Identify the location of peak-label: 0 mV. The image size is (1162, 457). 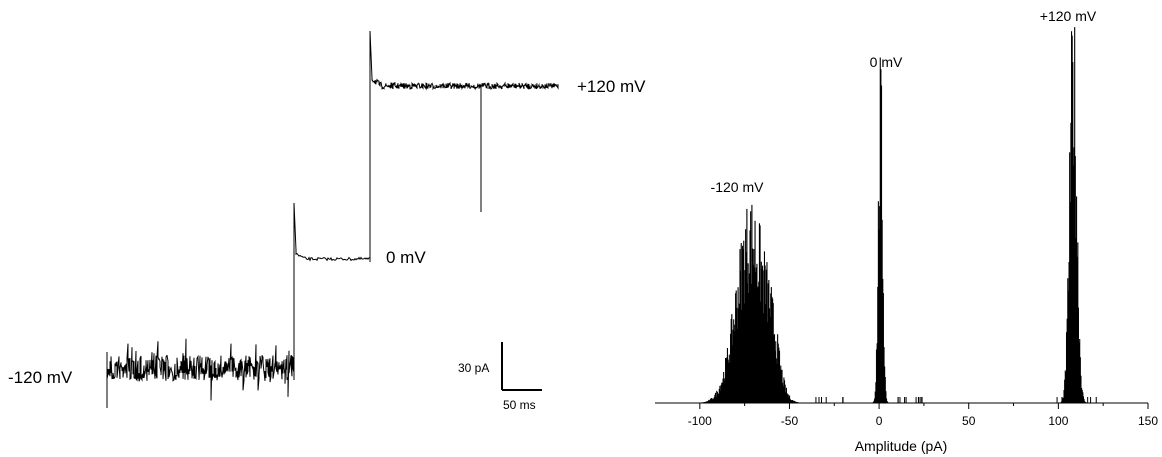
(886, 62).